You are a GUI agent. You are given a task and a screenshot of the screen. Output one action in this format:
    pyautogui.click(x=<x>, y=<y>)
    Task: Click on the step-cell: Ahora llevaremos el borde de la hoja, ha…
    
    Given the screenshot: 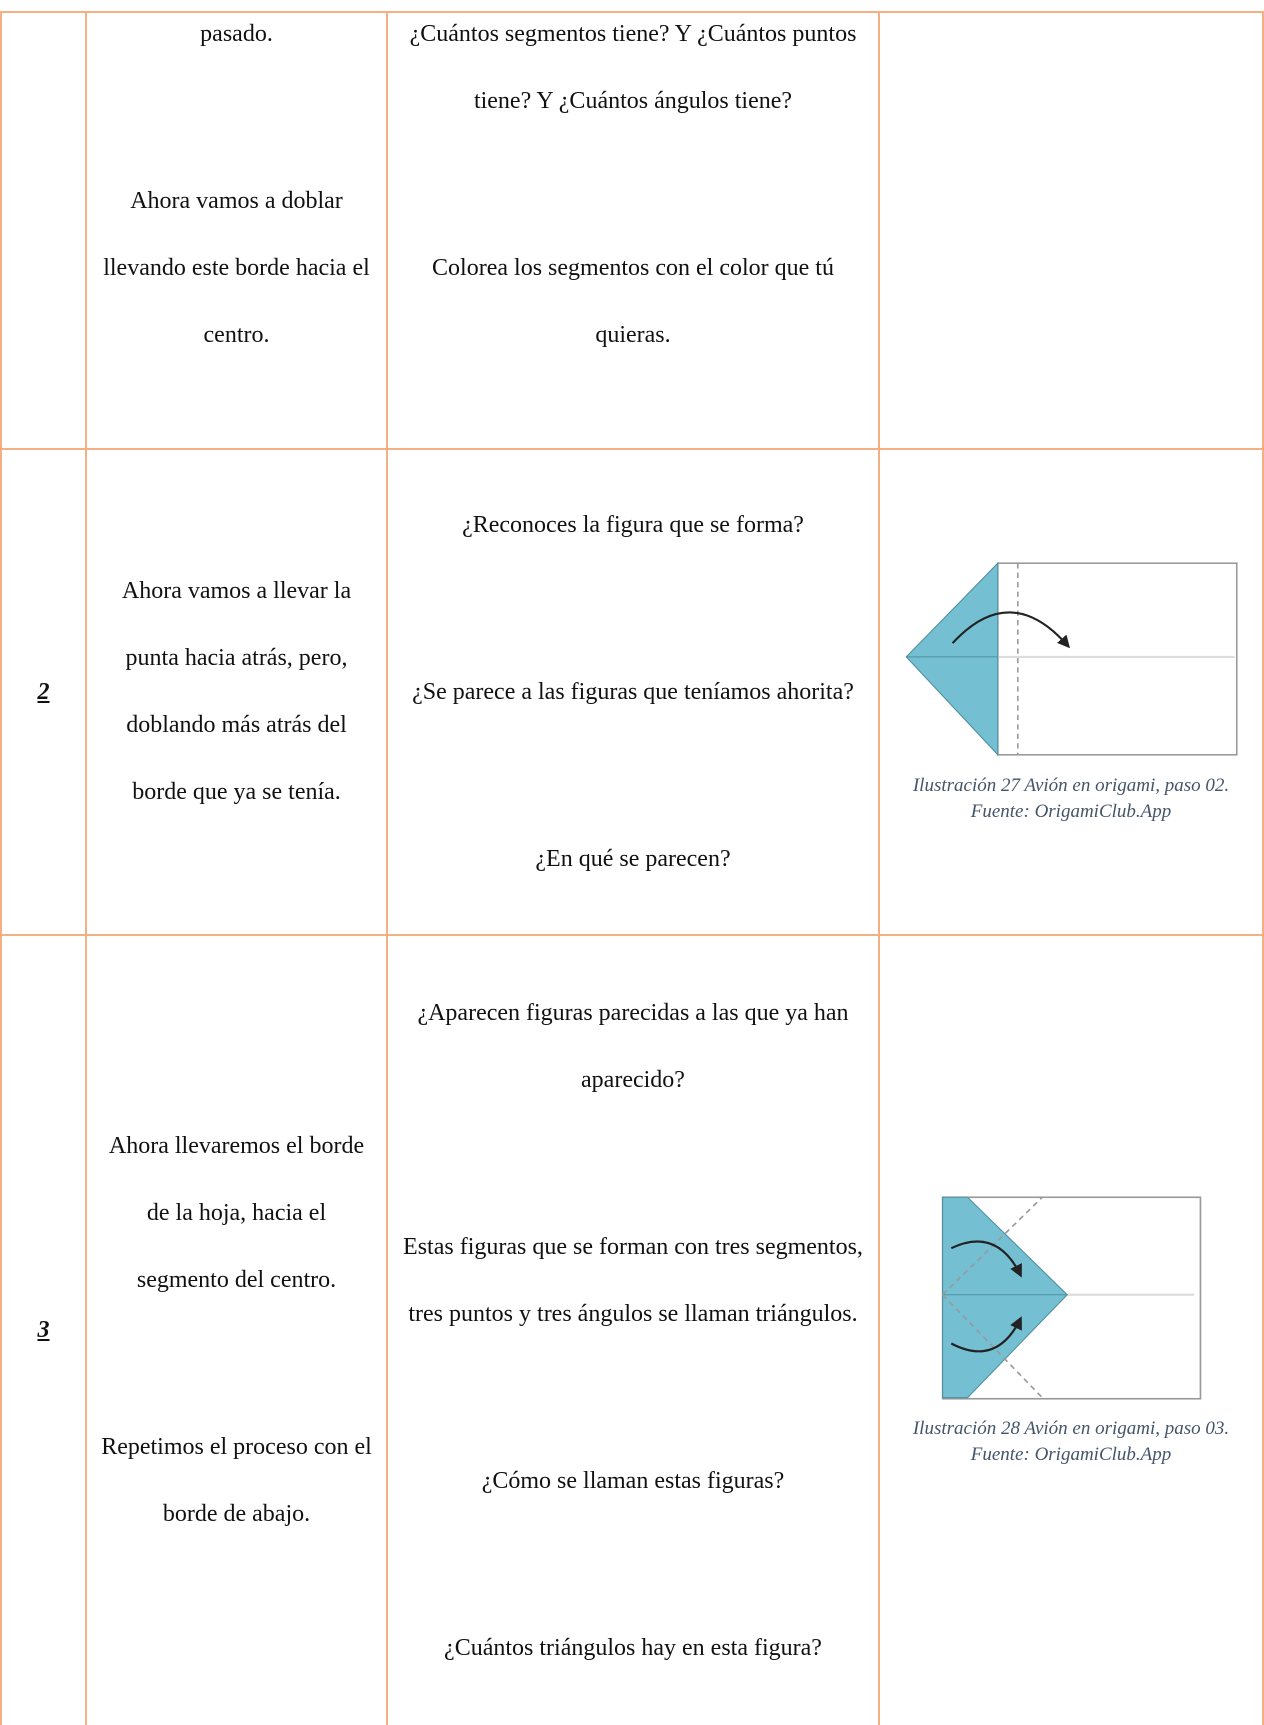 What is the action you would take?
    pyautogui.click(x=236, y=1329)
    